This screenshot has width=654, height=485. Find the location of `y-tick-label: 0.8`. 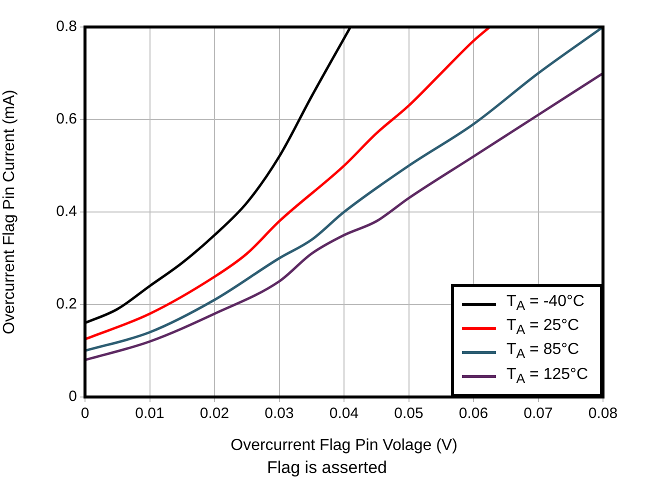

y-tick-label: 0.8 is located at coordinates (66, 27).